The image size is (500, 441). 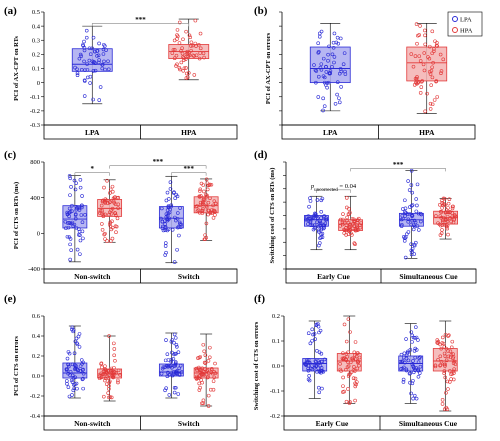 What do you see at coordinates (36, 40) in the screenshot?
I see `y-tick-label: 0.3` at bounding box center [36, 40].